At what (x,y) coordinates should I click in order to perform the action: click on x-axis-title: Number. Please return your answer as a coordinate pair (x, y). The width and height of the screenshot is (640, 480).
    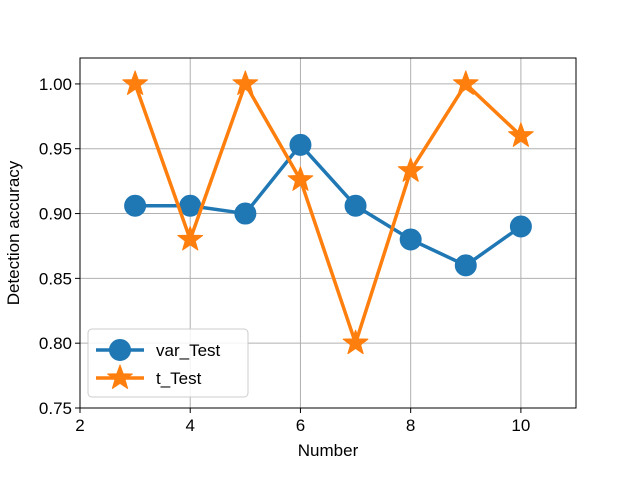
    Looking at the image, I should click on (328, 450).